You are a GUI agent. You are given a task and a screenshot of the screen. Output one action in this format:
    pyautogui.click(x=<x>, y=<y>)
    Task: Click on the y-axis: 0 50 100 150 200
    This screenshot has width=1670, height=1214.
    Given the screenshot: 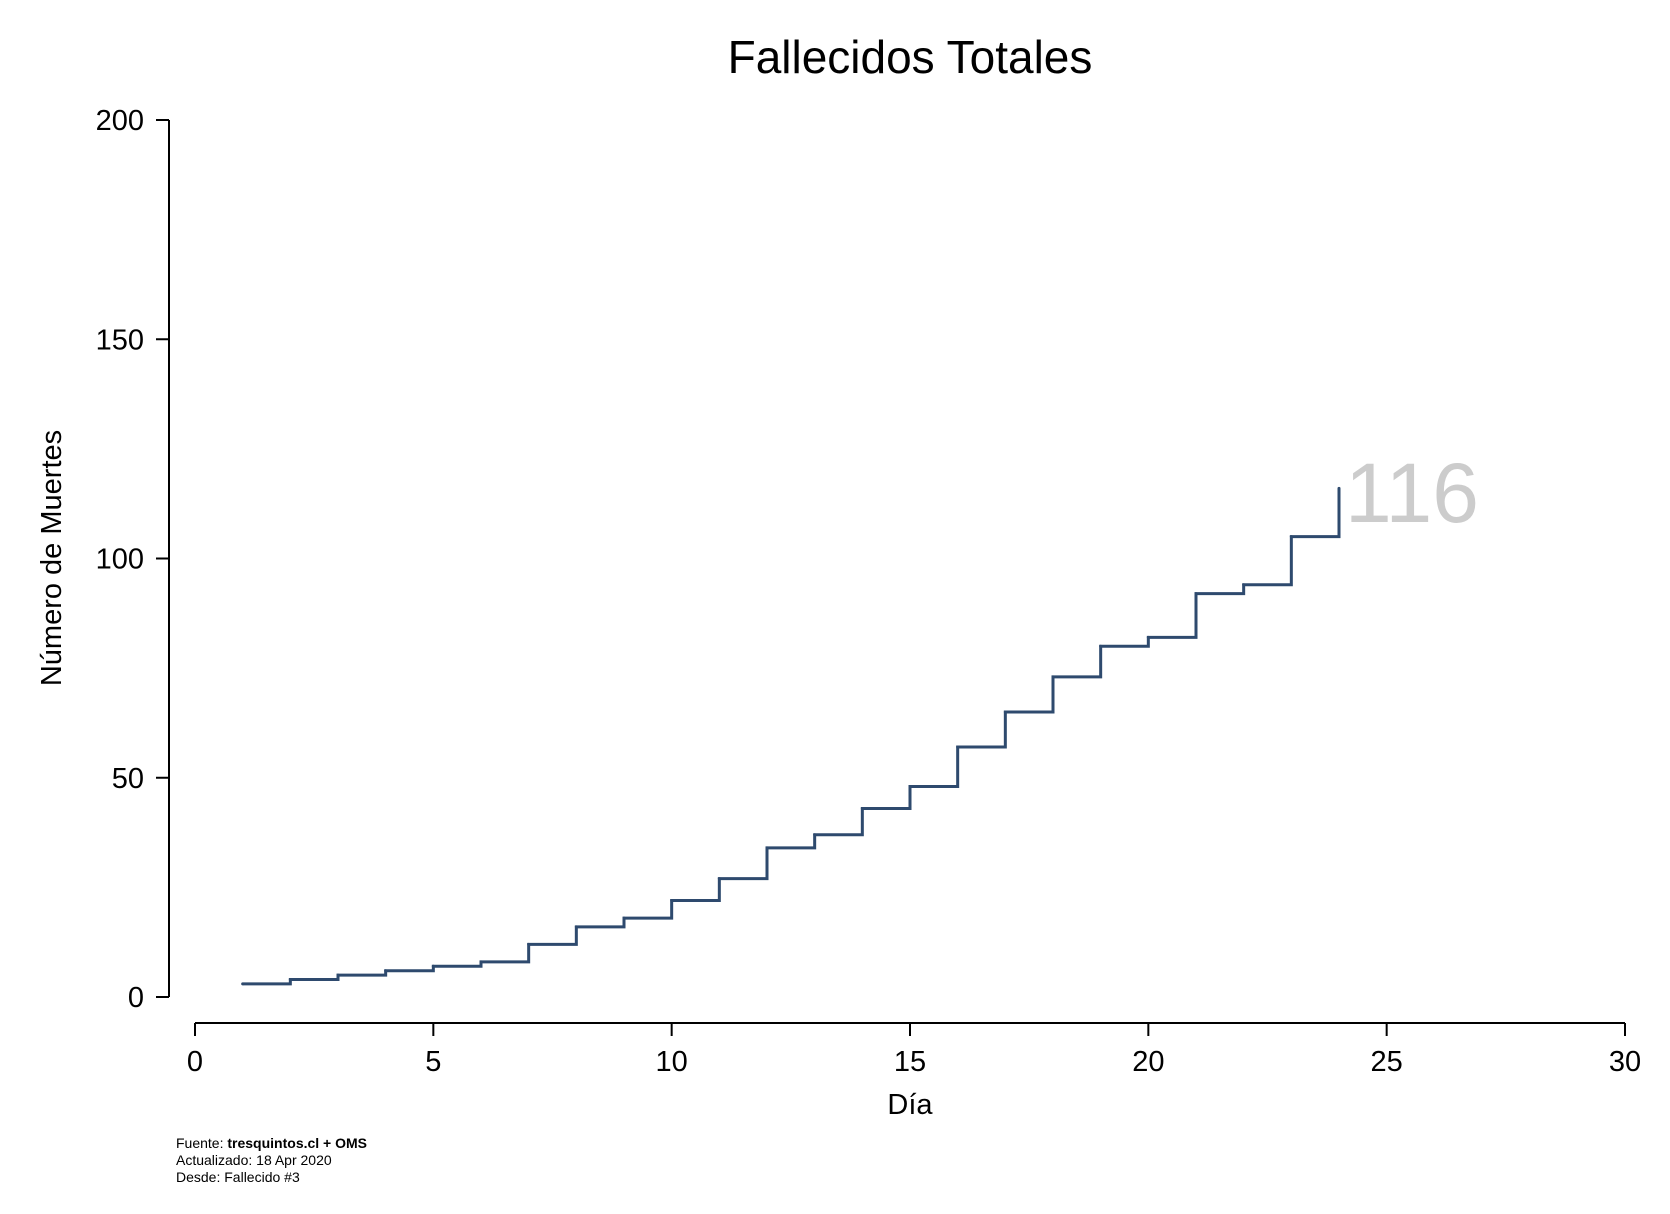 What is the action you would take?
    pyautogui.click(x=133, y=559)
    